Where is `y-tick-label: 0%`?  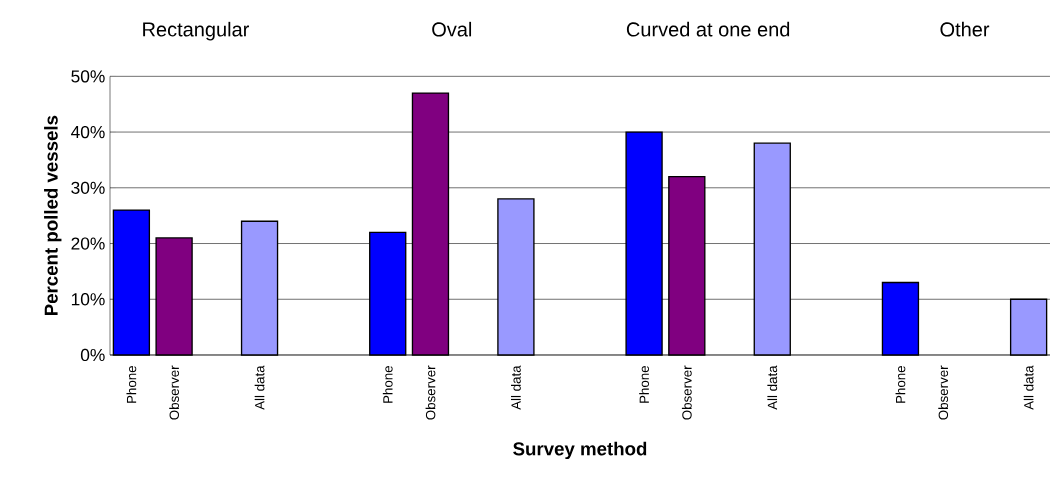 y-tick-label: 0% is located at coordinates (92, 355).